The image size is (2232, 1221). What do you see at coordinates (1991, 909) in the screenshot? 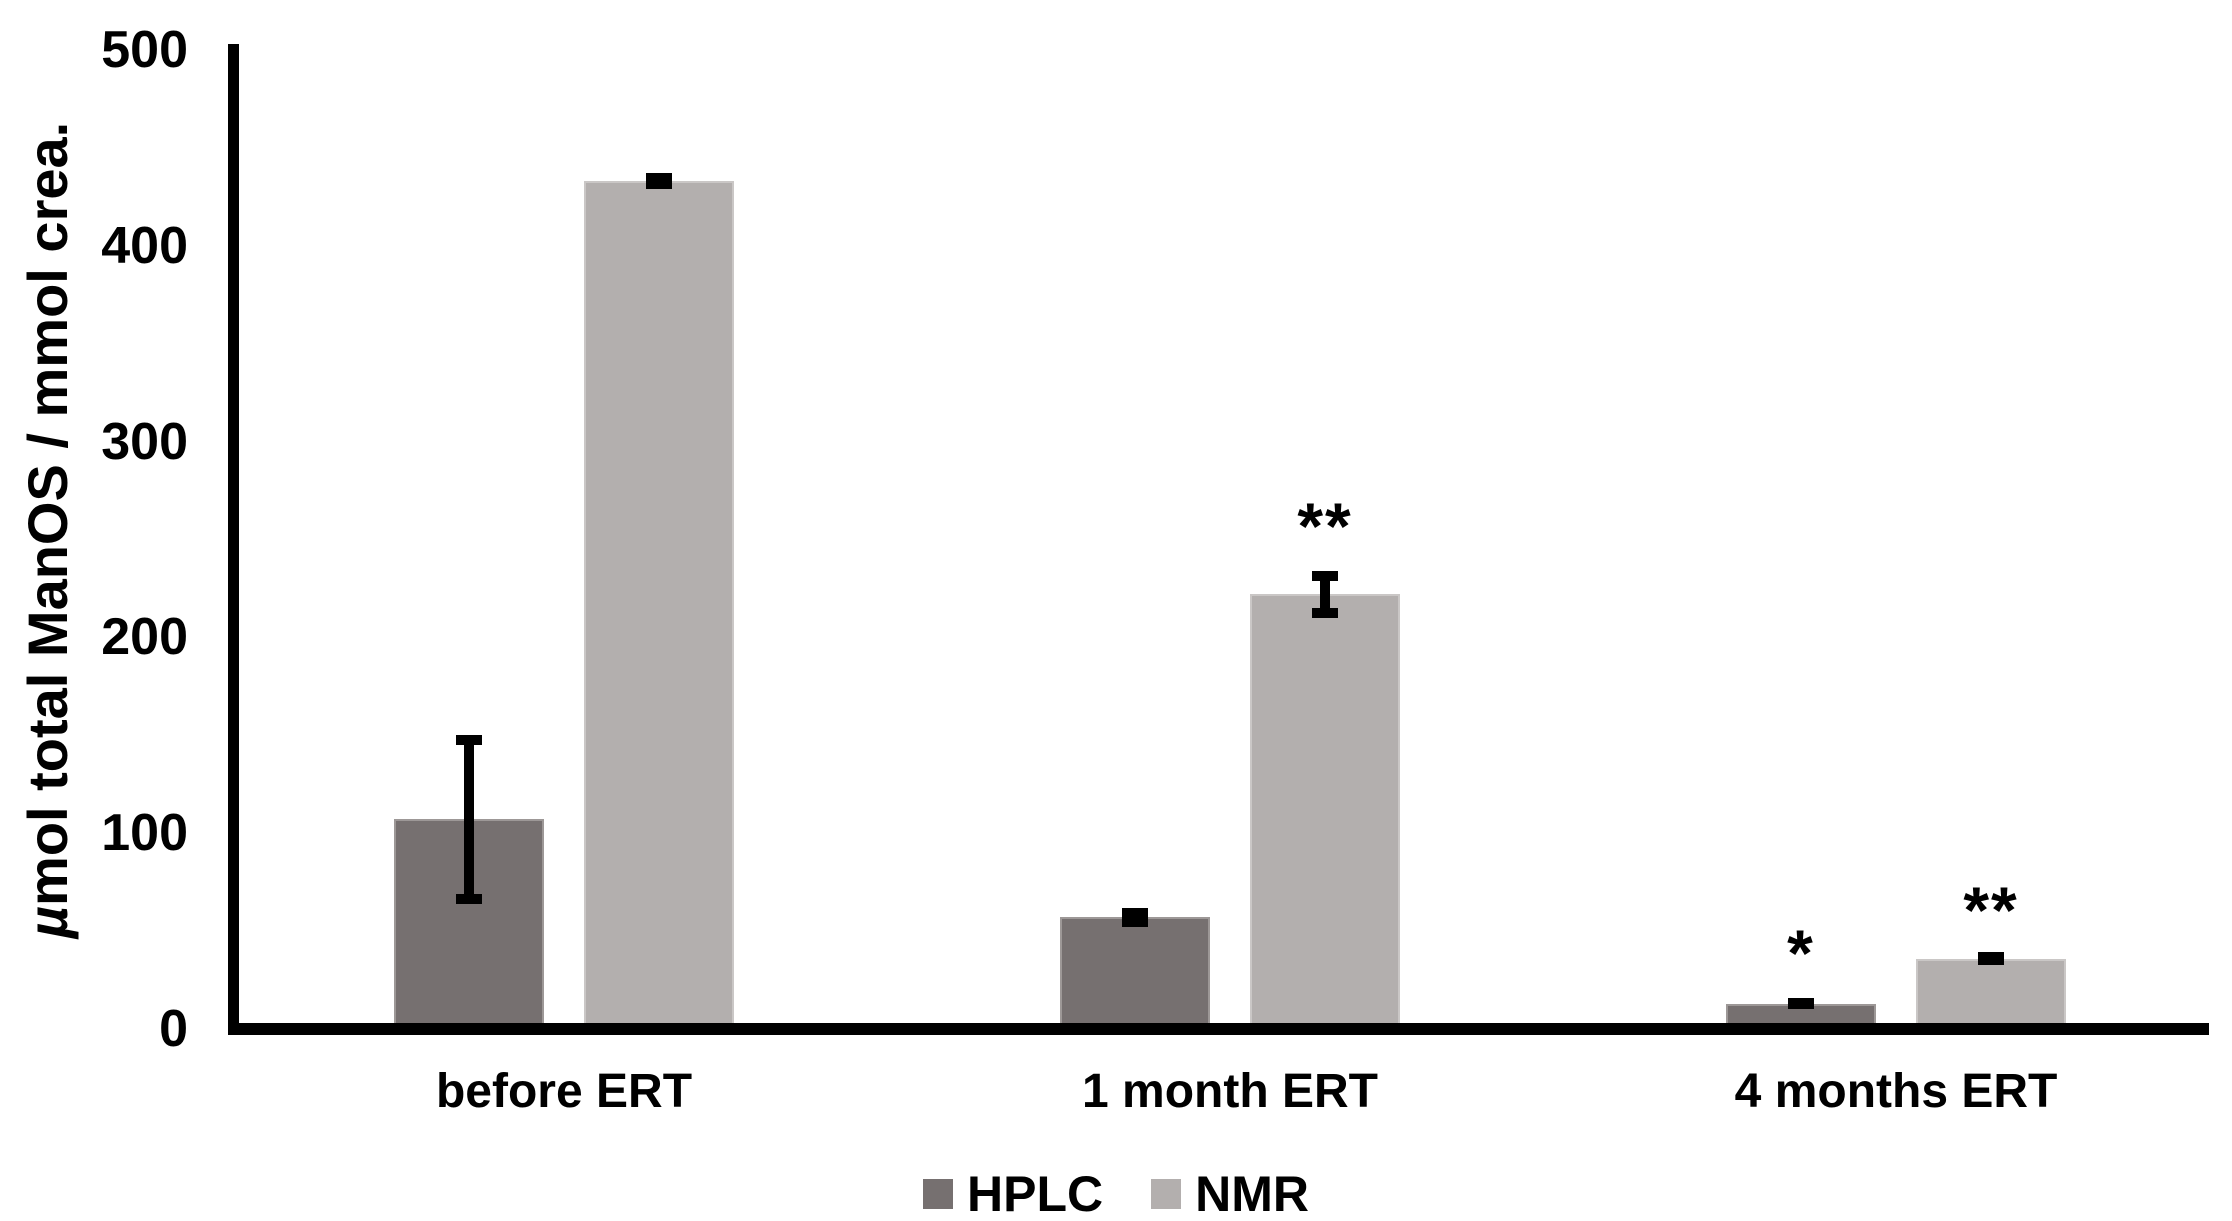
I see `significance-marker-nmr-4-months-ert: **` at bounding box center [1991, 909].